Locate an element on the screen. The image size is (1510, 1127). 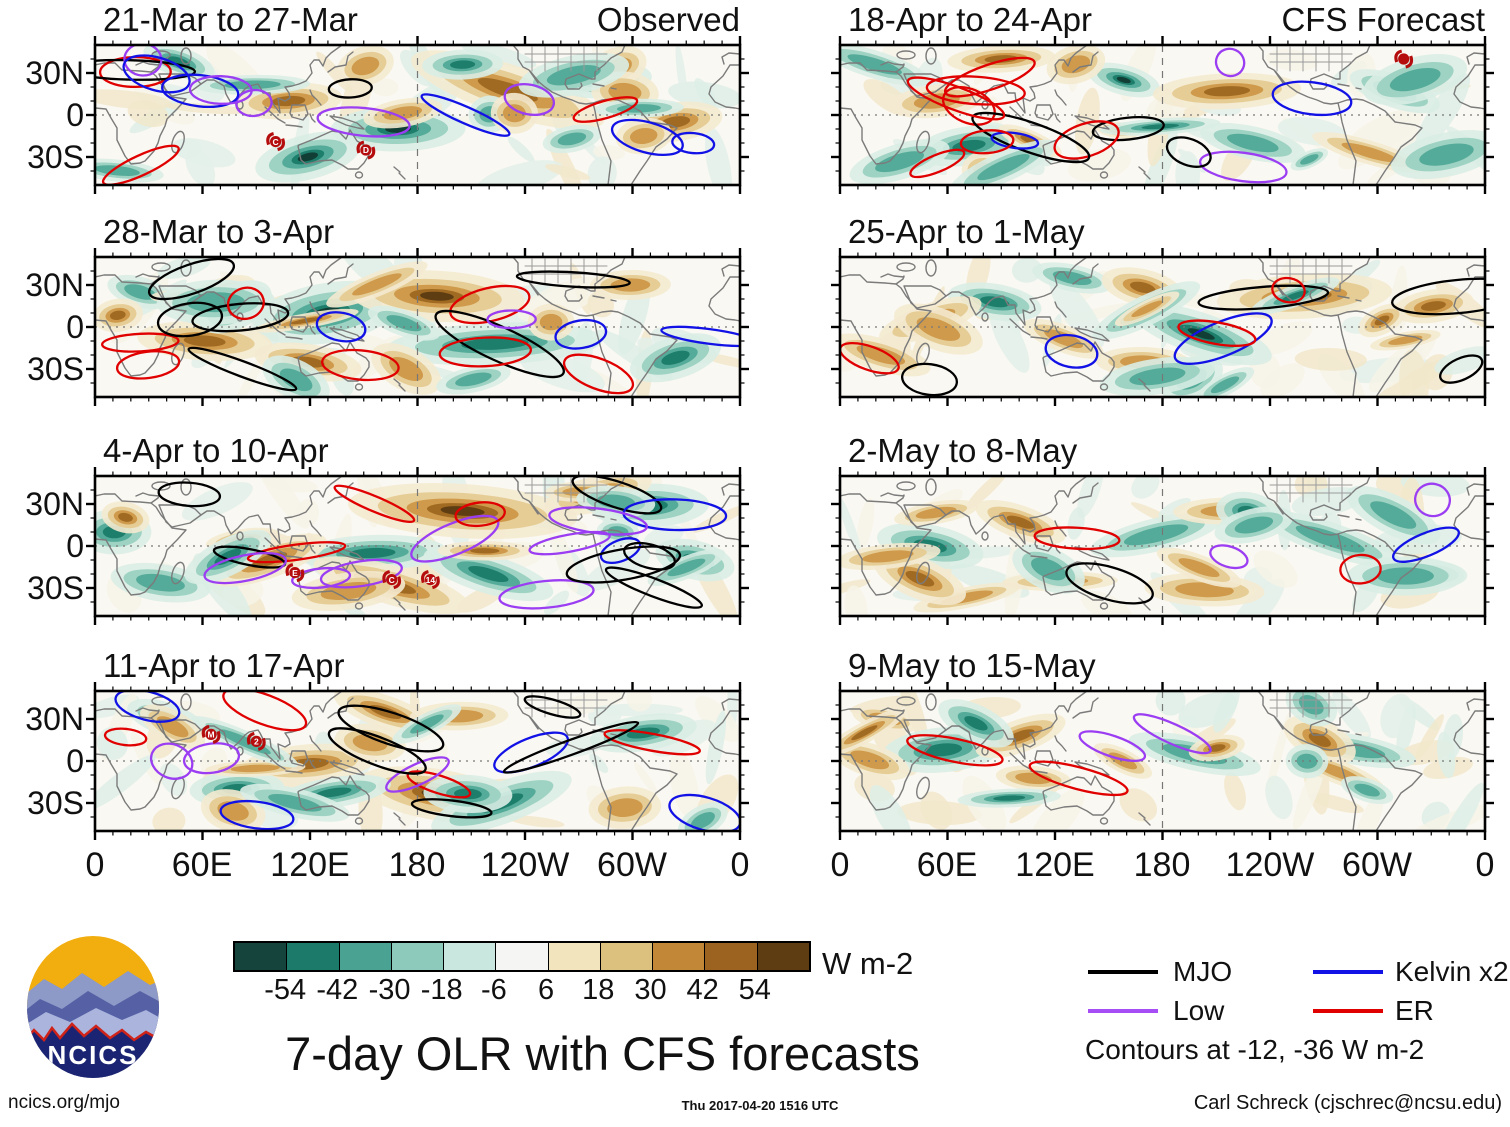
footer-credit: Carl Schreck (cjschrec@ncsu.edu) is located at coordinates (1347, 1103).